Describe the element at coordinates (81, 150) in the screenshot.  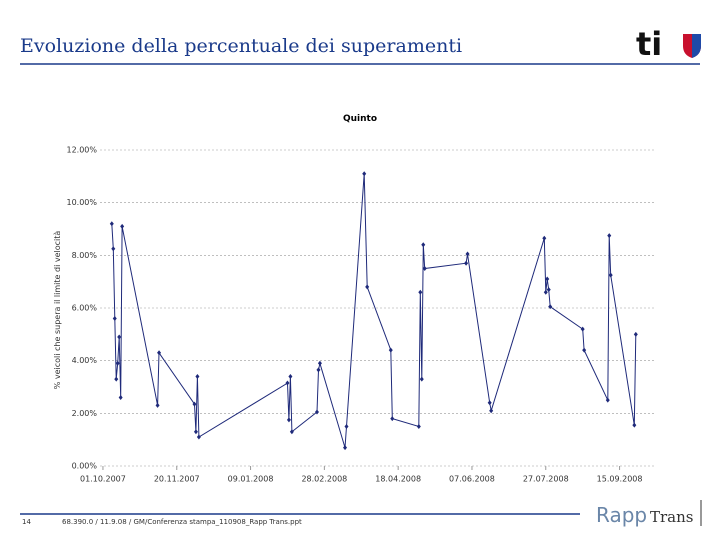
I see `y-tick-label: 12.00%` at that location.